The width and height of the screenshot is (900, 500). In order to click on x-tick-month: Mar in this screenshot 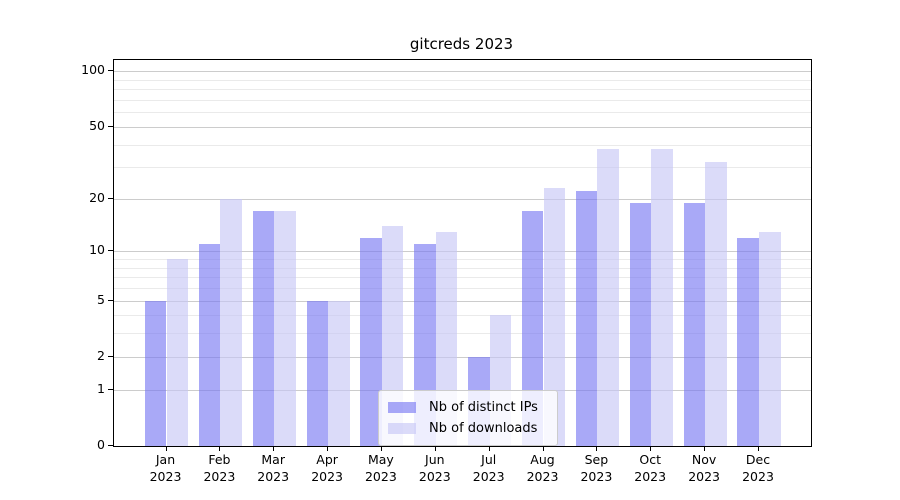, I will do `click(273, 459)`.